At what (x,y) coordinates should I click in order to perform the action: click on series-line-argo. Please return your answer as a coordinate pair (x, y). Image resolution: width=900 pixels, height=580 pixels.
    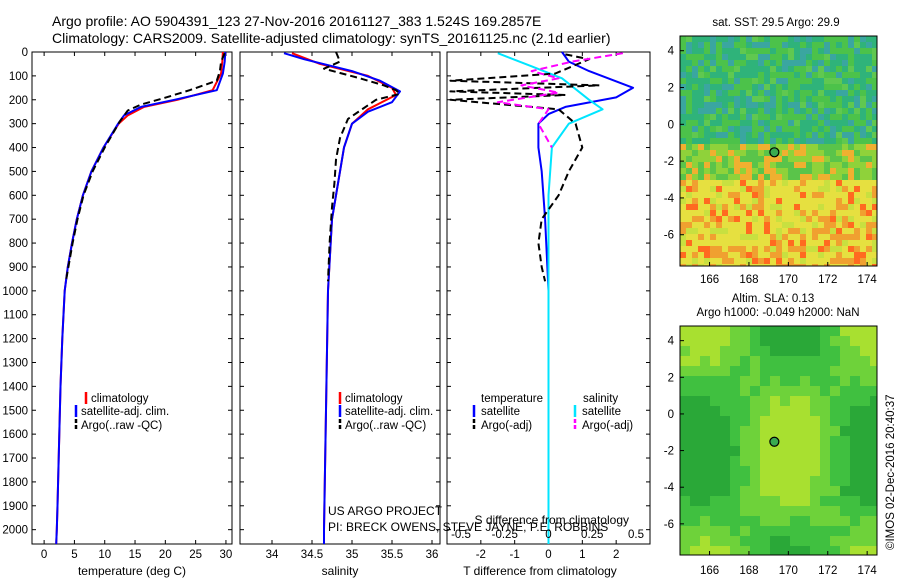
    Looking at the image, I should click on (362, 166).